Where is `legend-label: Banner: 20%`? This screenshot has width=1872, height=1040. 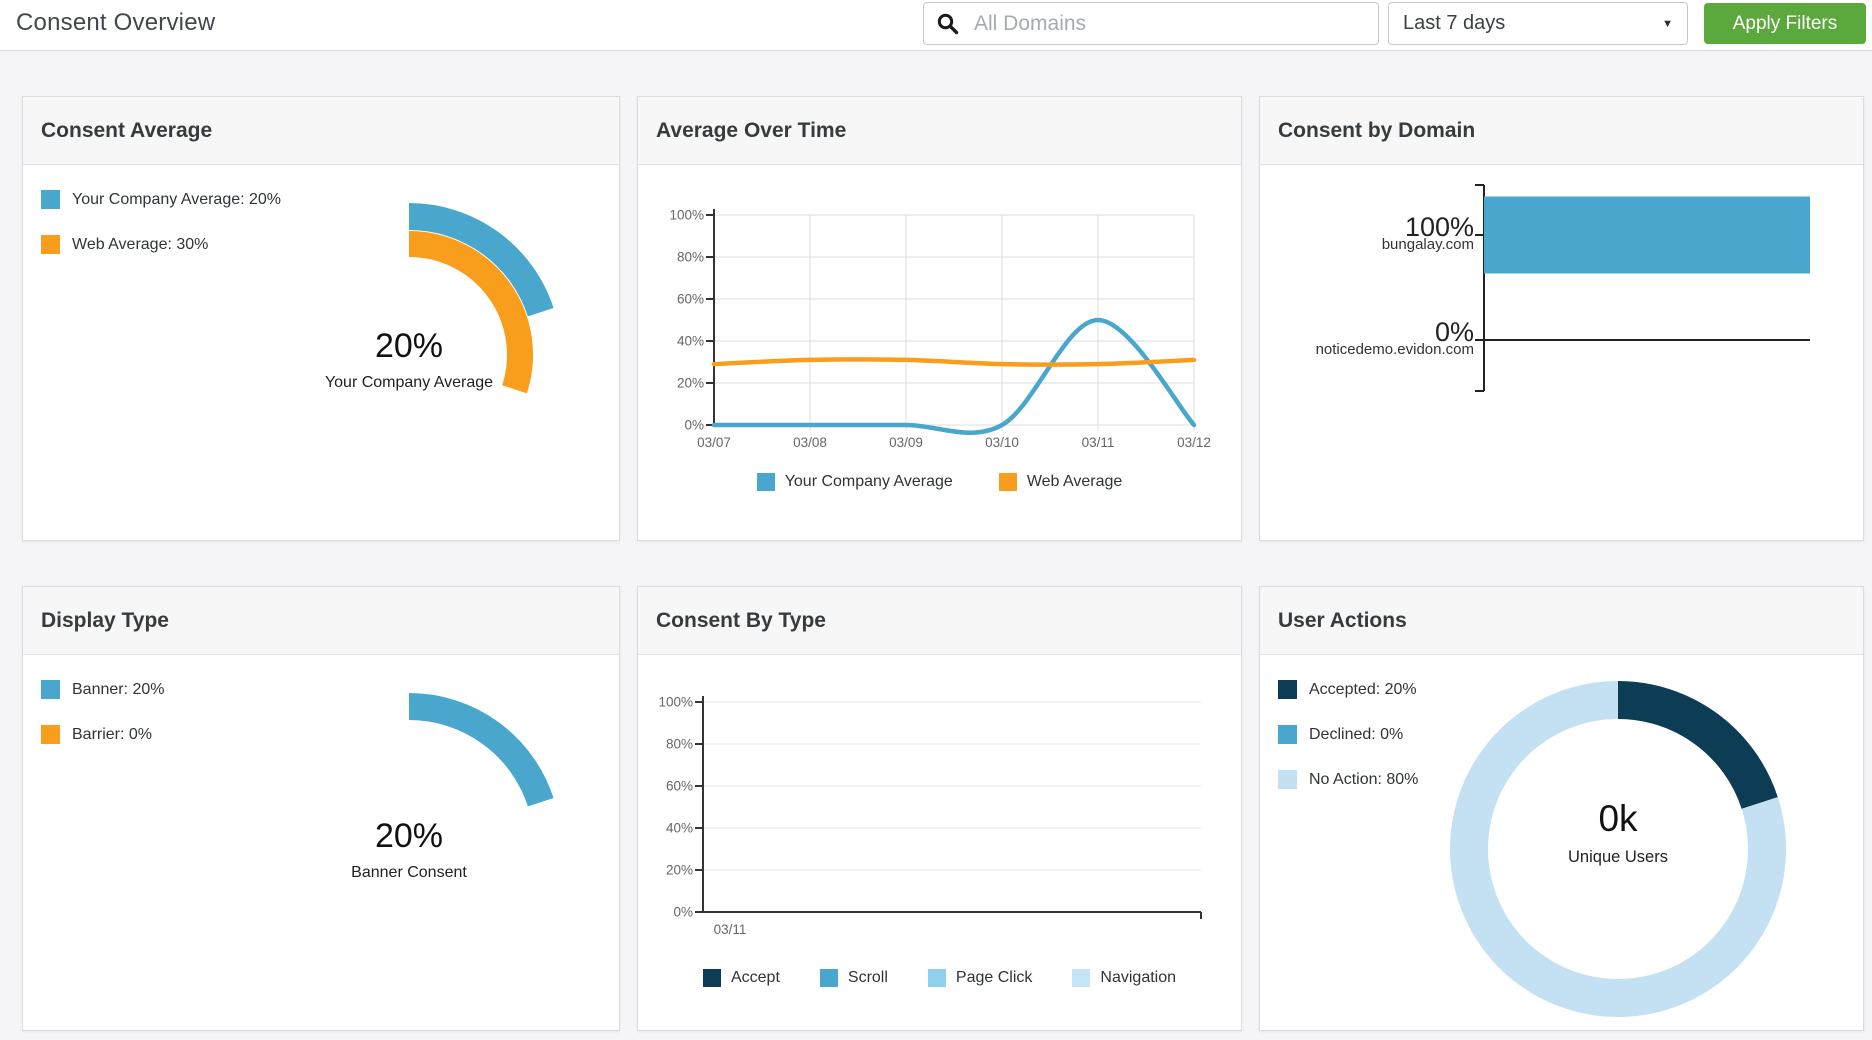
legend-label: Banner: 20% is located at coordinates (118, 689).